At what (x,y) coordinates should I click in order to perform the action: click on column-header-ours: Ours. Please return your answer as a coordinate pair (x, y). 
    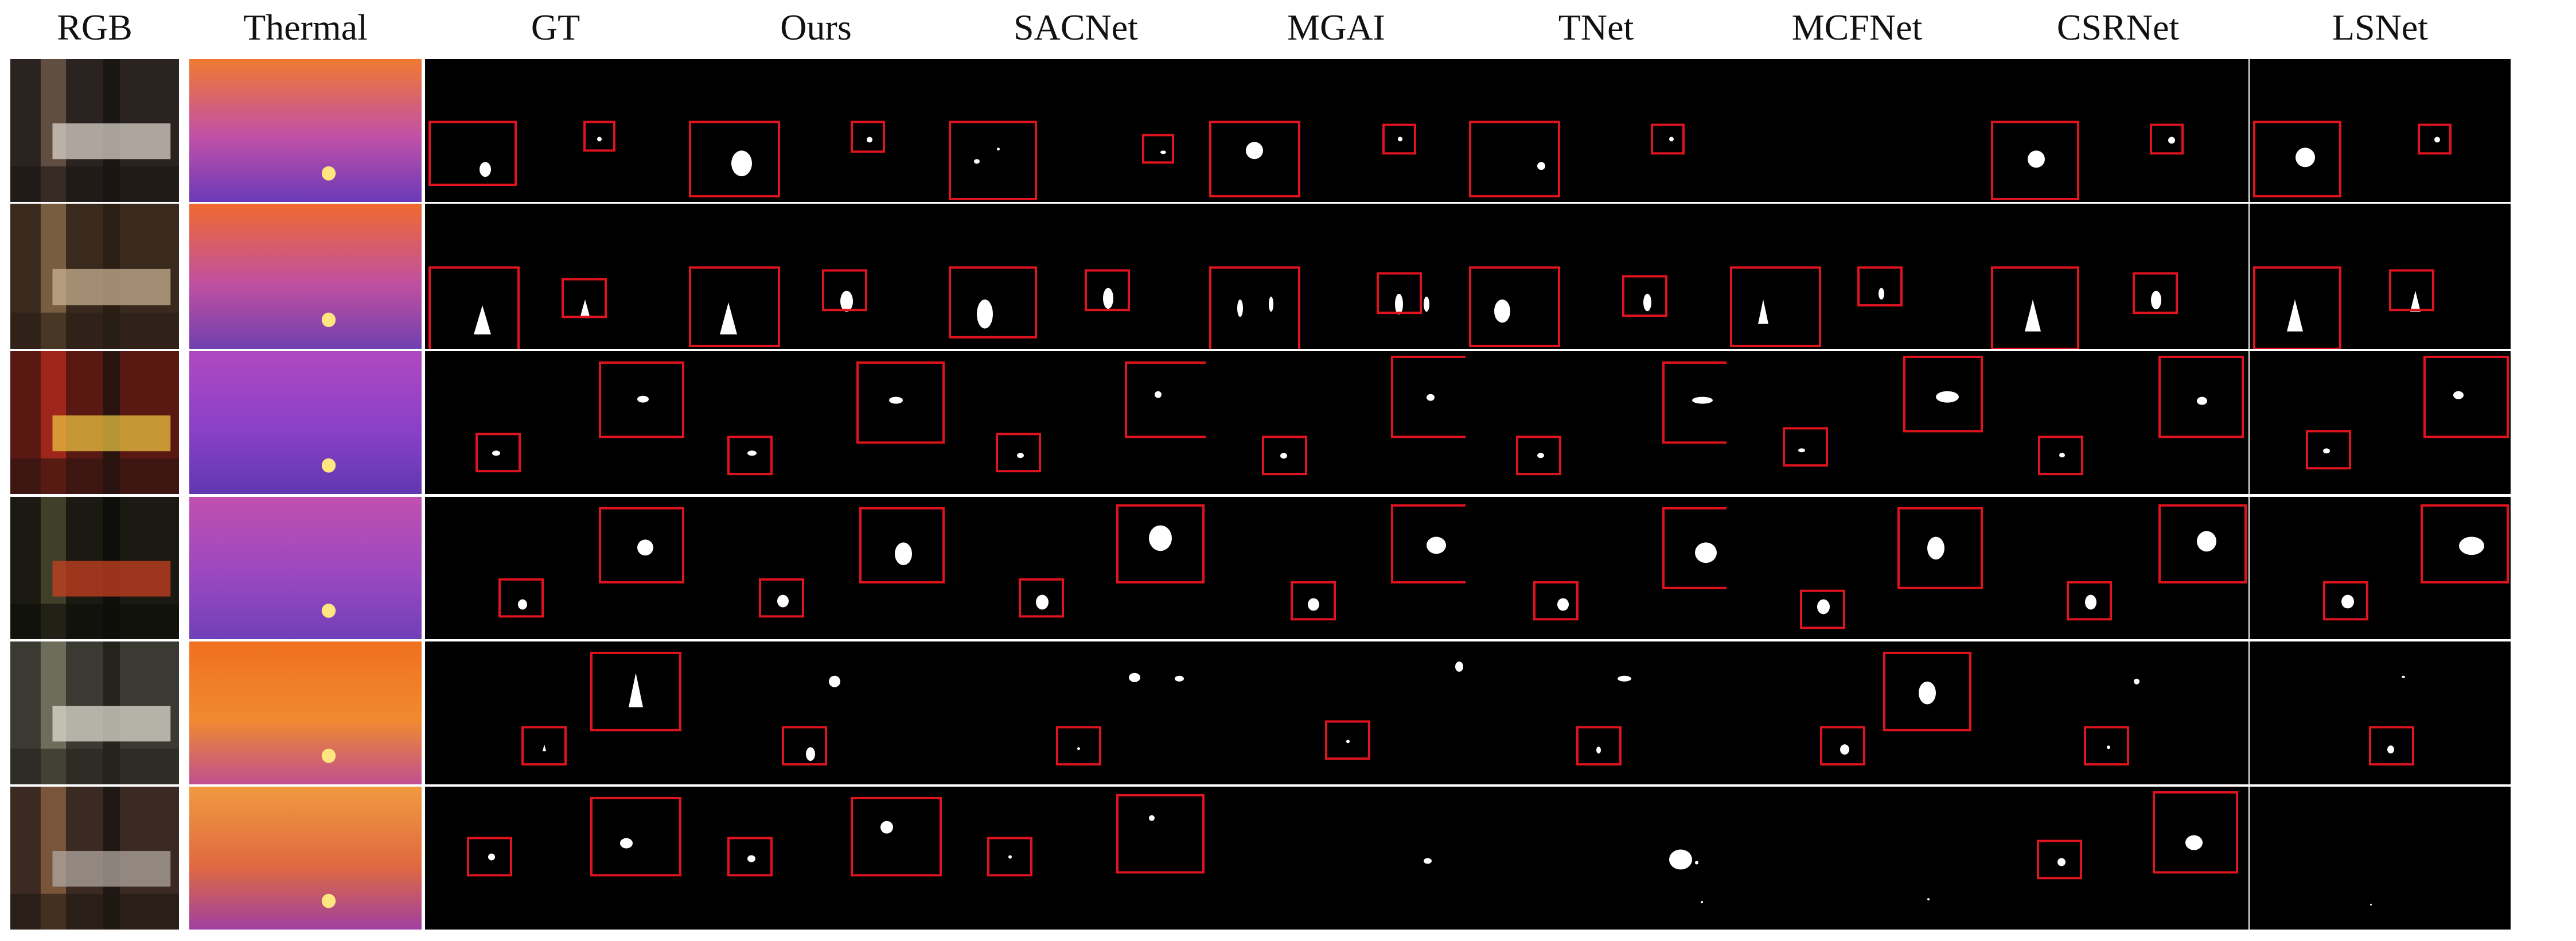
    Looking at the image, I should click on (816, 27).